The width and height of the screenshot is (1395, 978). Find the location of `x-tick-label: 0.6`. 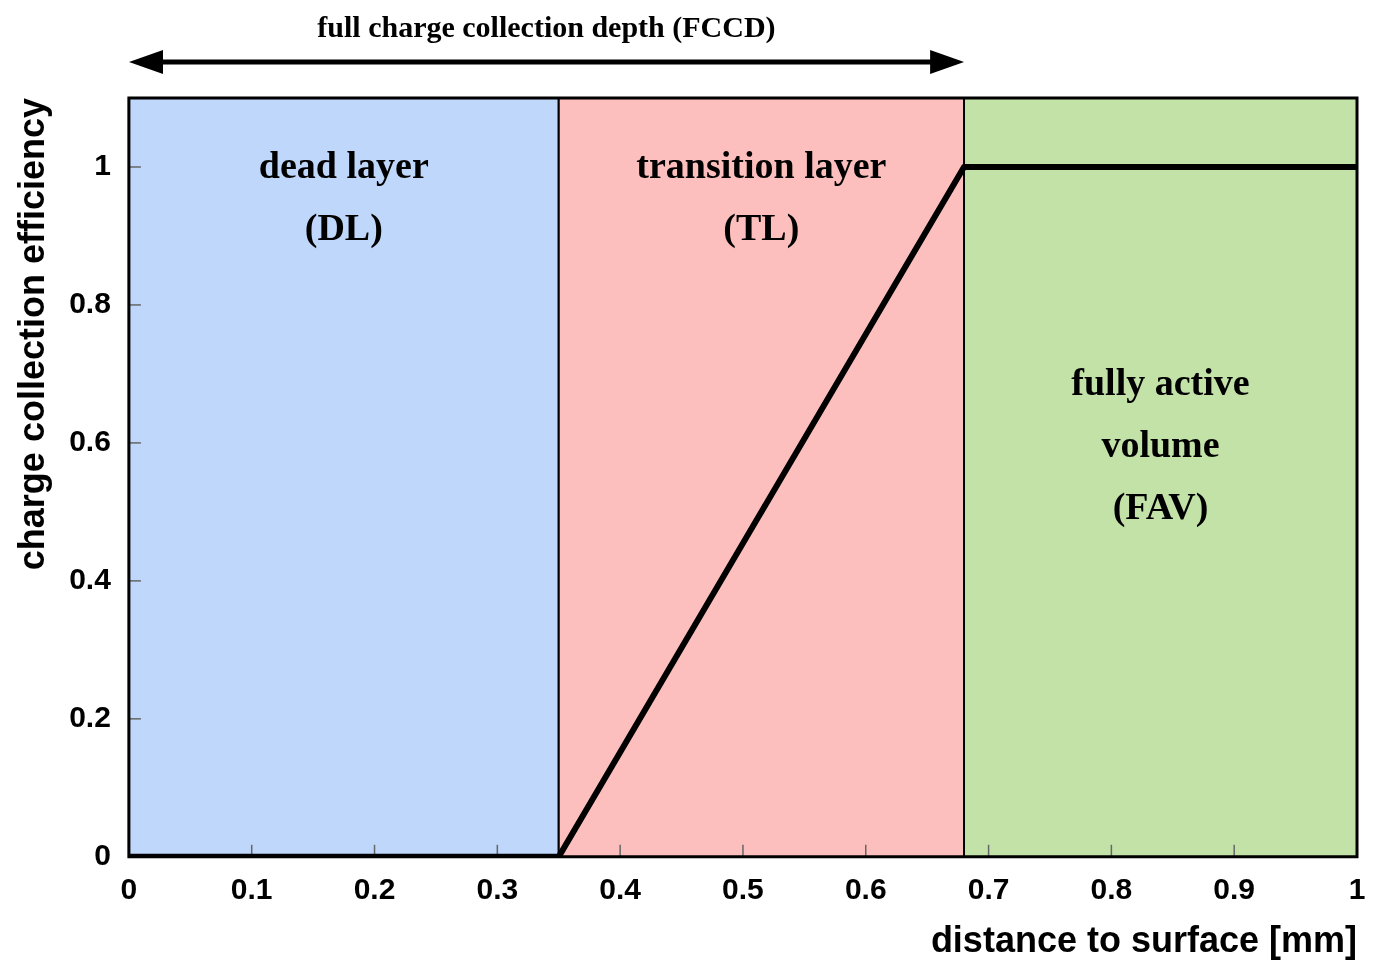

x-tick-label: 0.6 is located at coordinates (865, 889).